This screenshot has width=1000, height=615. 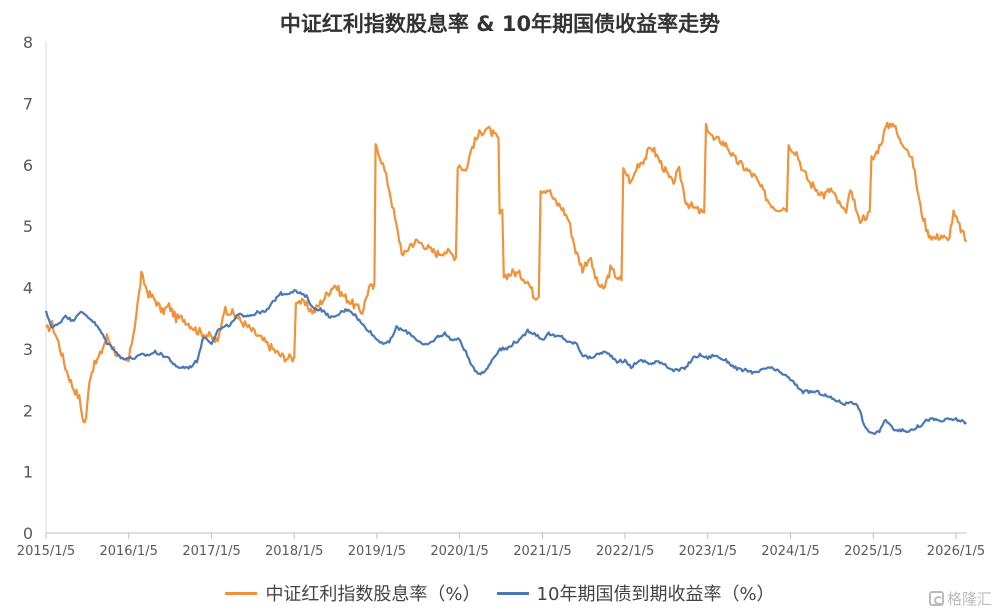 What do you see at coordinates (708, 551) in the screenshot?
I see `x-tick-label: 2023/1/5` at bounding box center [708, 551].